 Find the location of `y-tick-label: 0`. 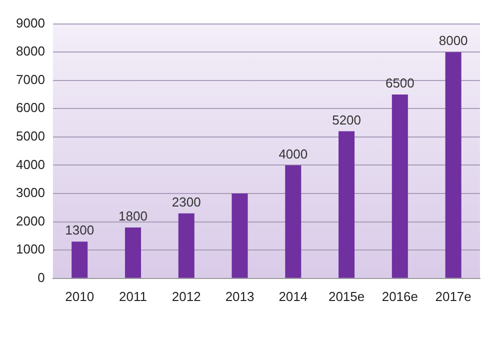

y-tick-label: 0 is located at coordinates (41, 277).